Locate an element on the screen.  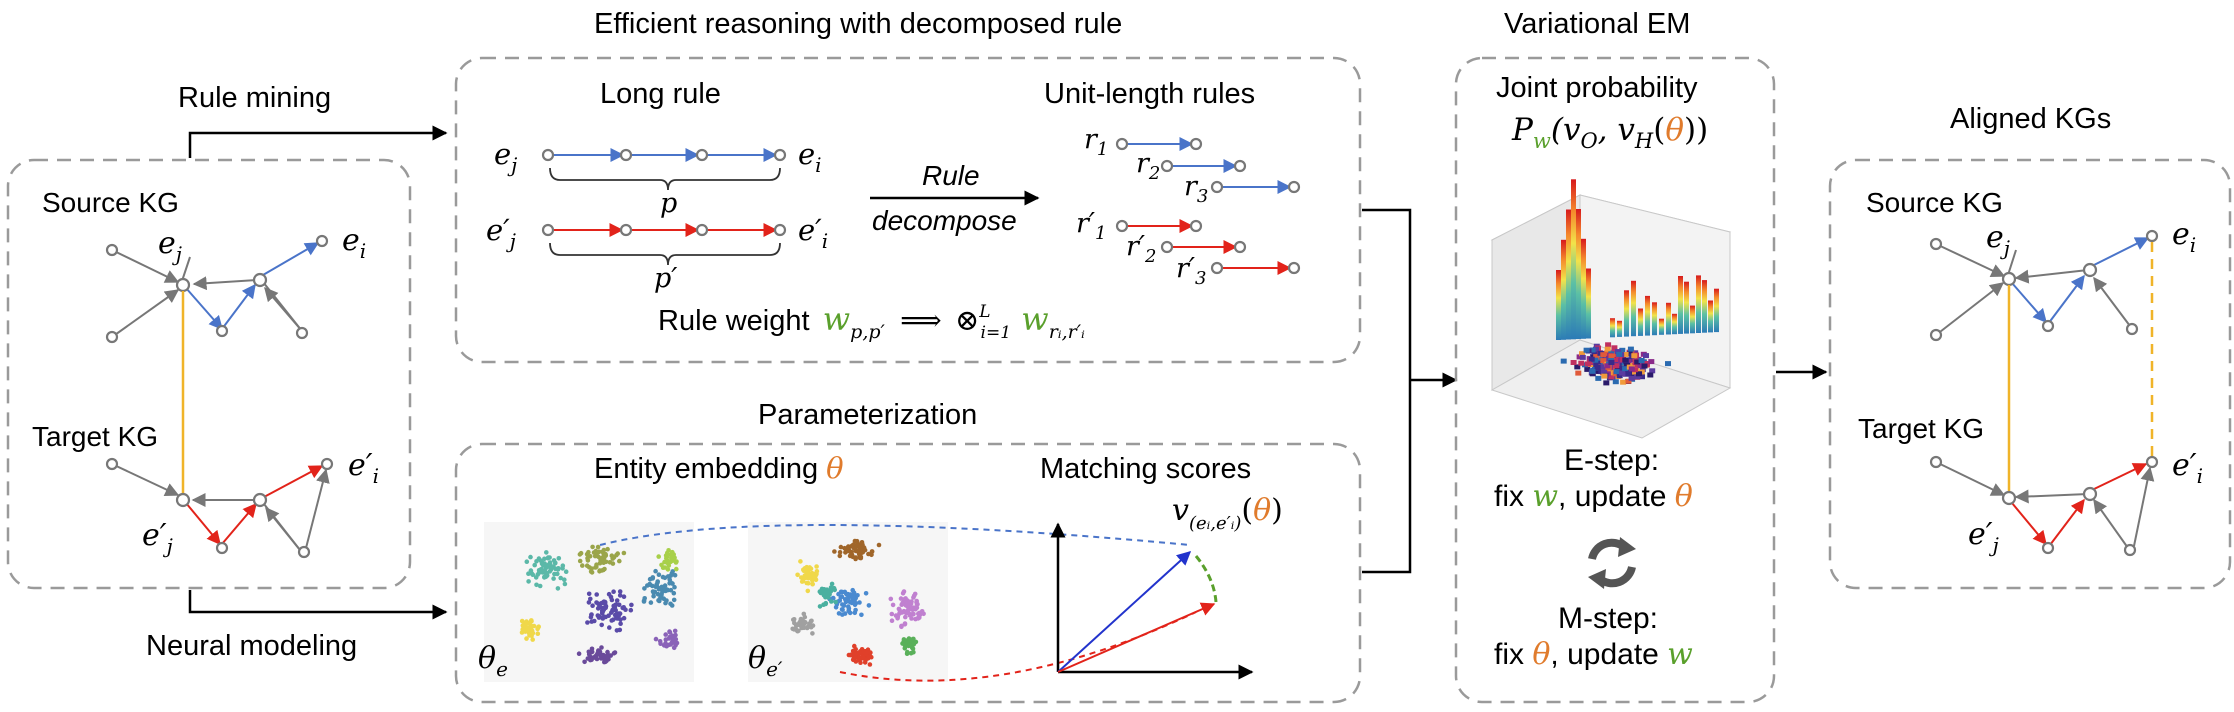
aligned-target-kg-label: Target KG is located at coordinates (1921, 428).